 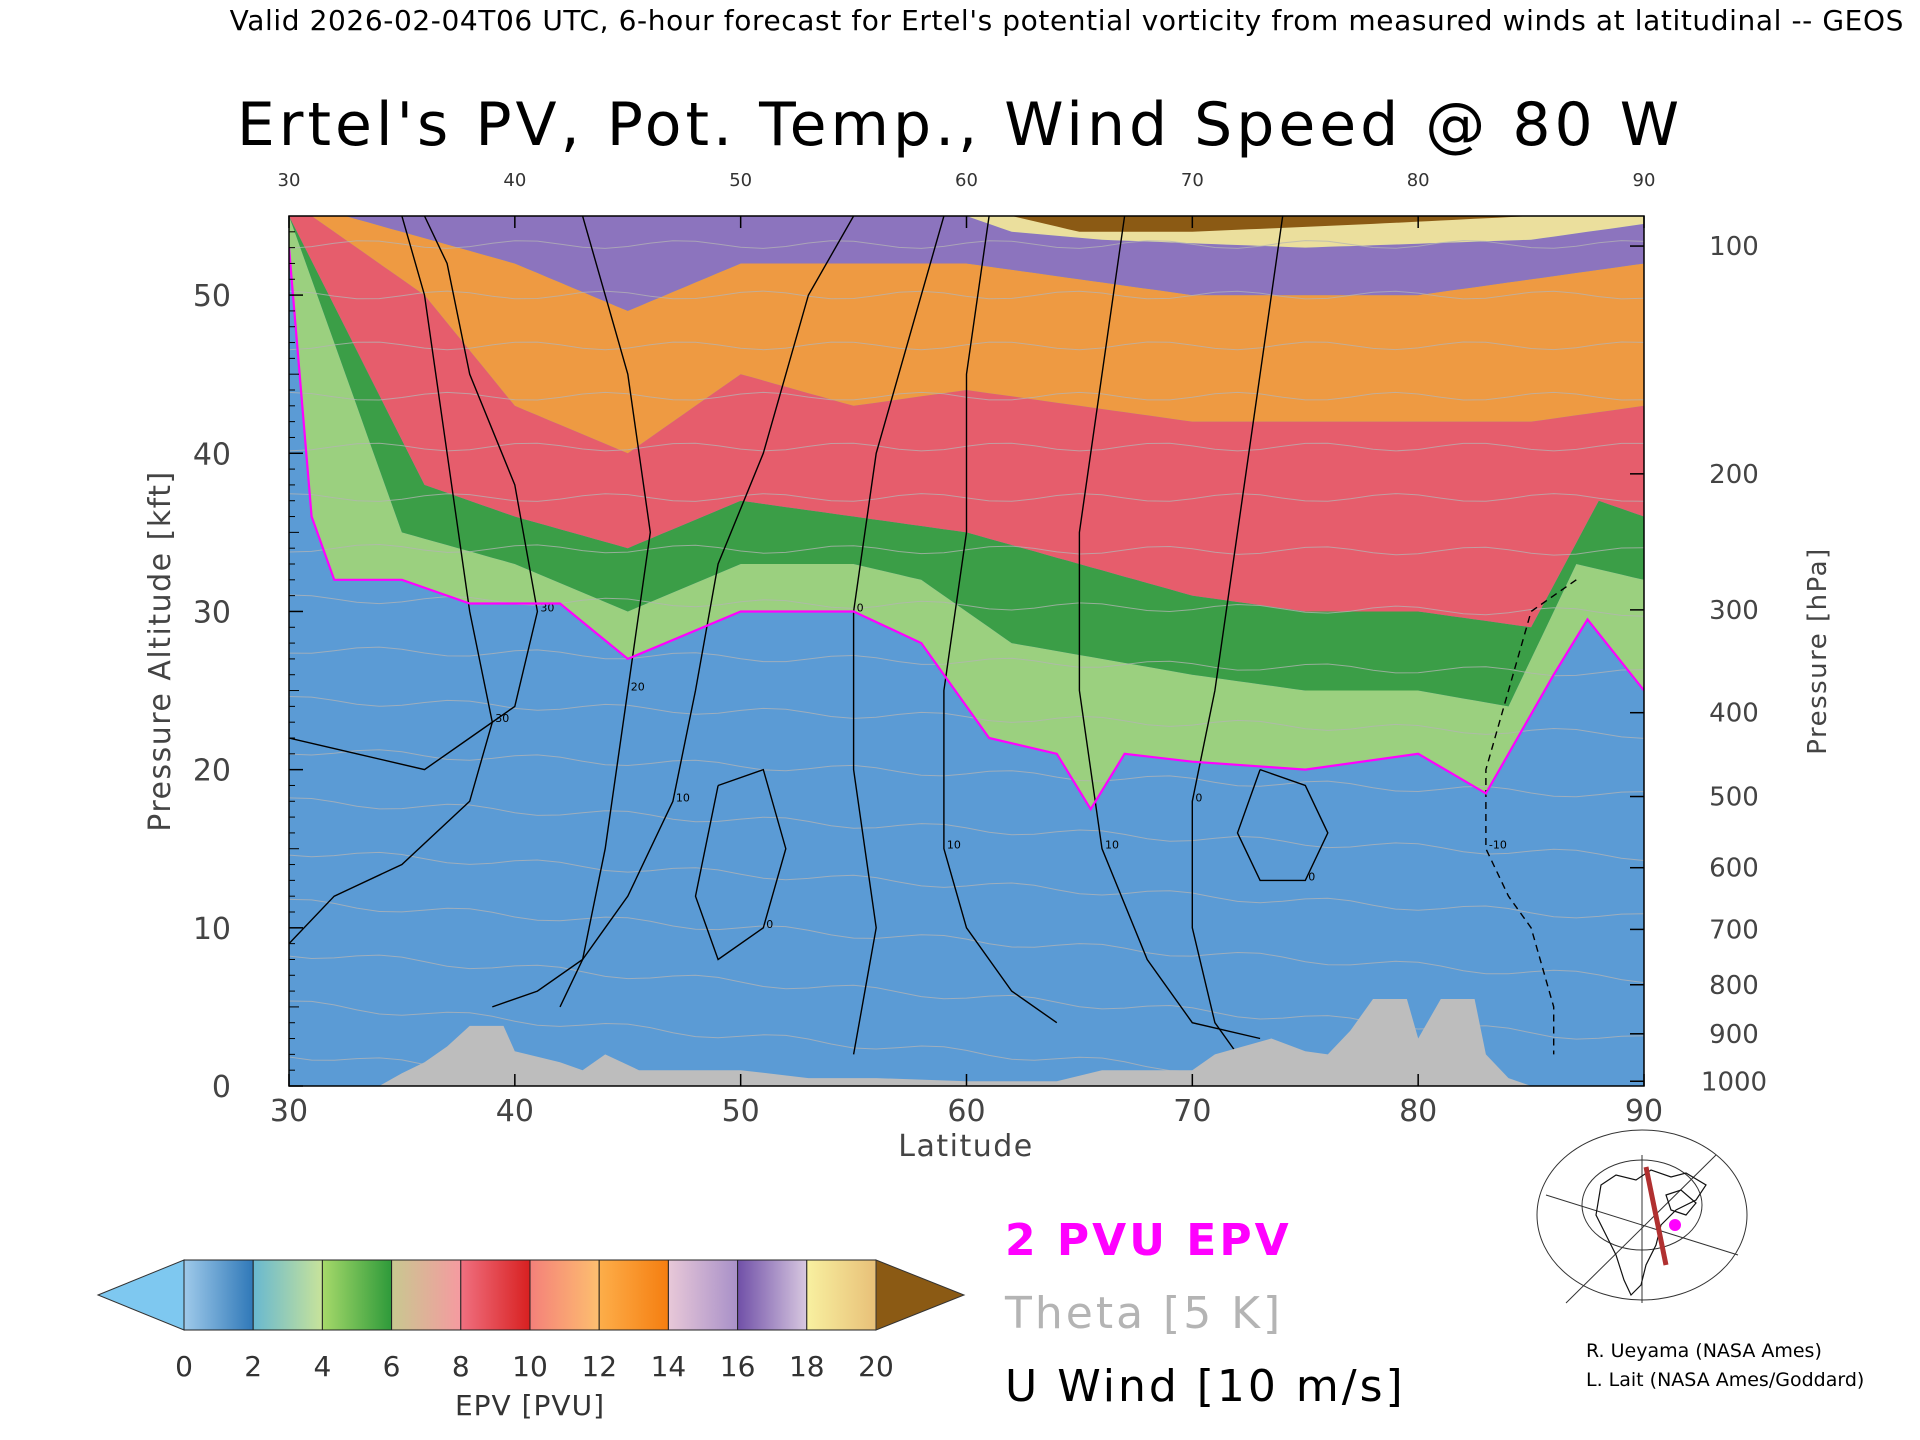 I want to click on right-tick-label: 700, so click(x=1734, y=930).